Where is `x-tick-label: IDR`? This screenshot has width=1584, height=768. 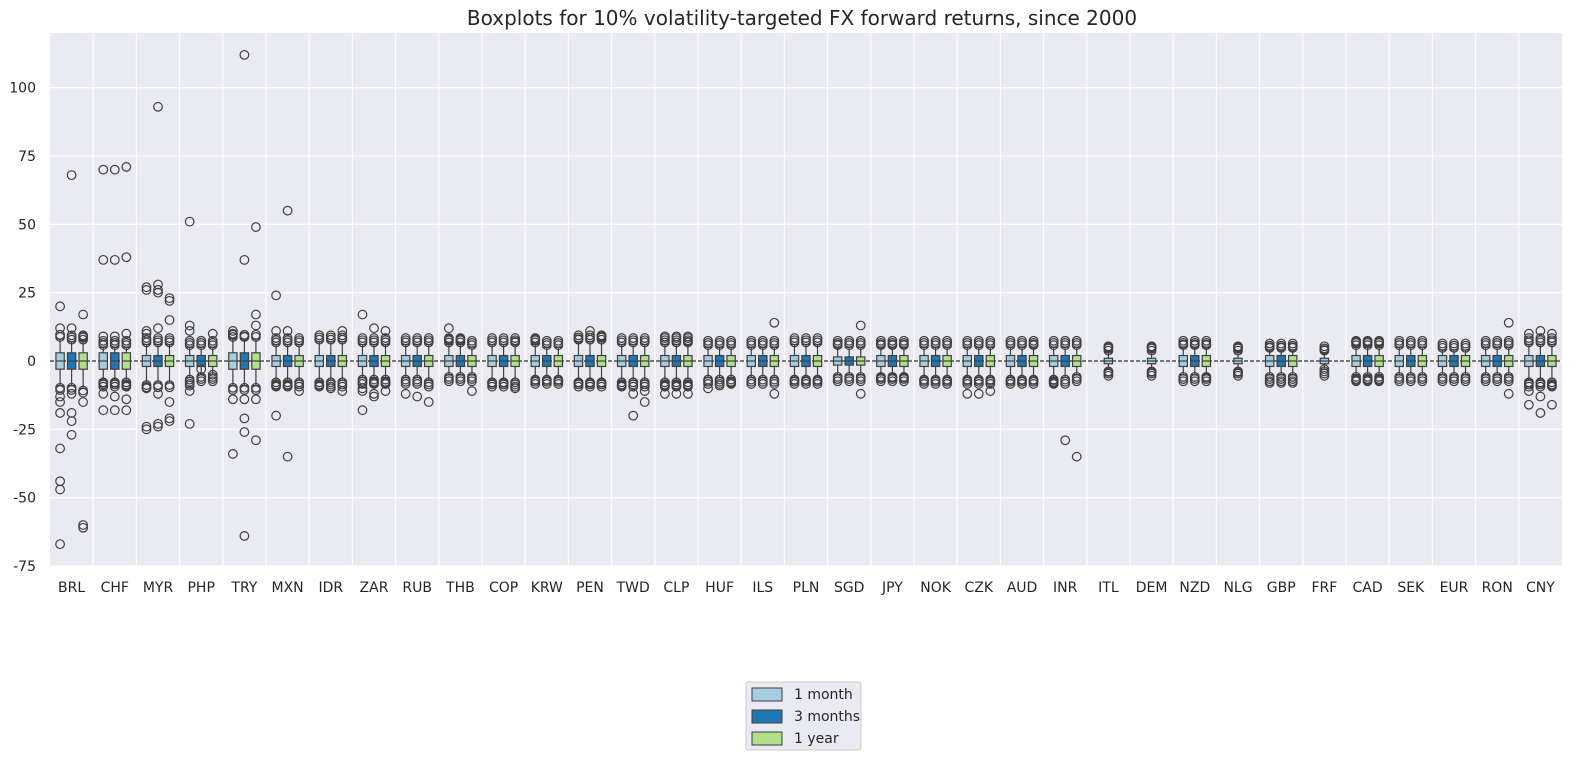
x-tick-label: IDR is located at coordinates (330, 588).